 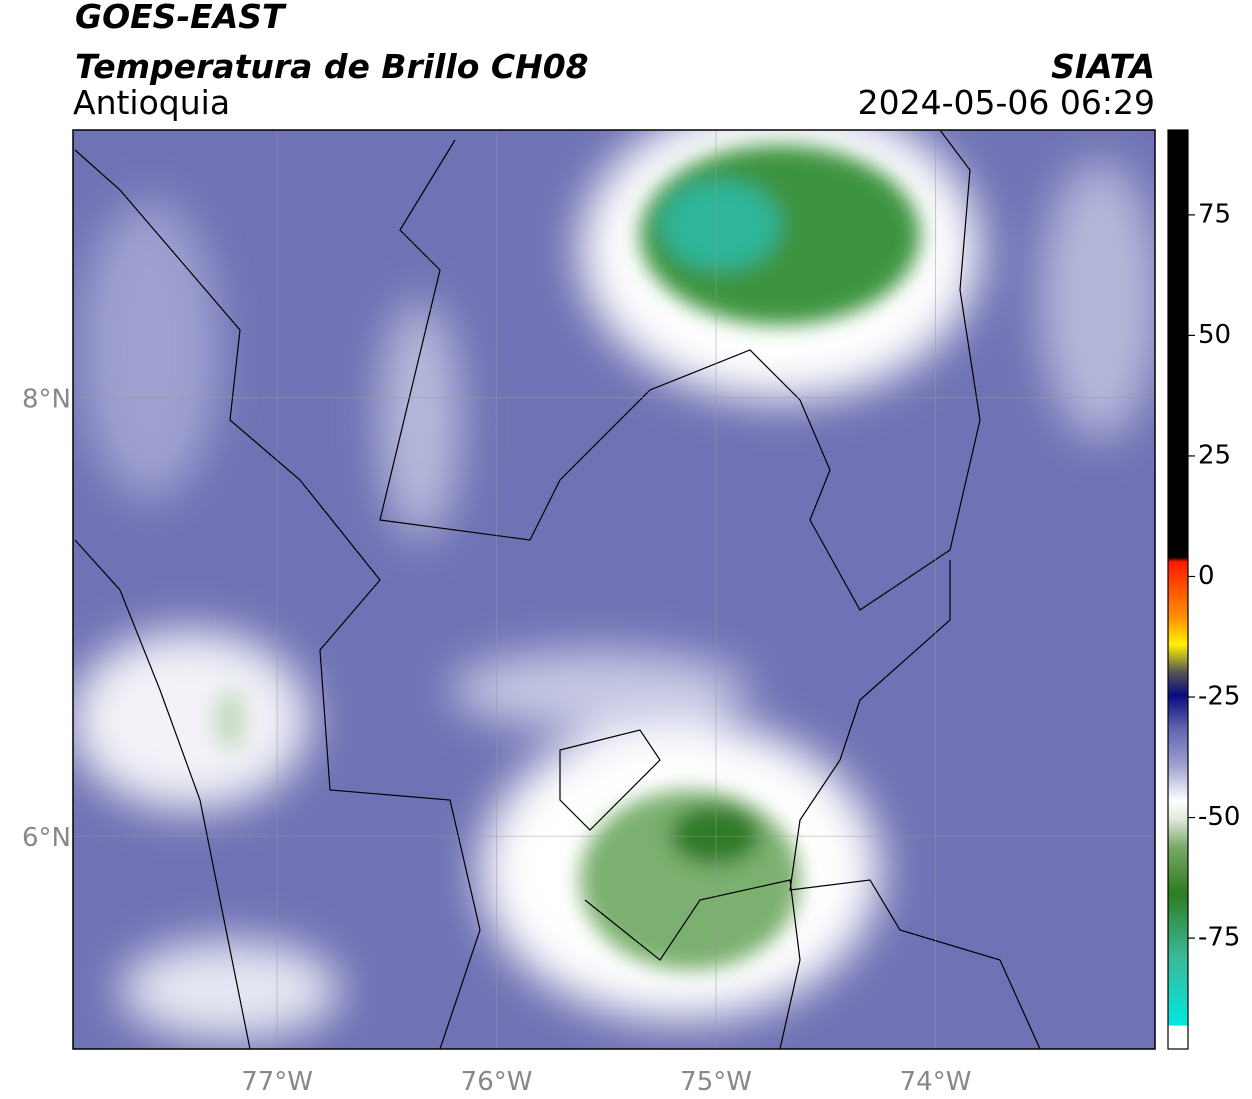 I want to click on x-tick-label: 77°W, so click(x=277, y=1082).